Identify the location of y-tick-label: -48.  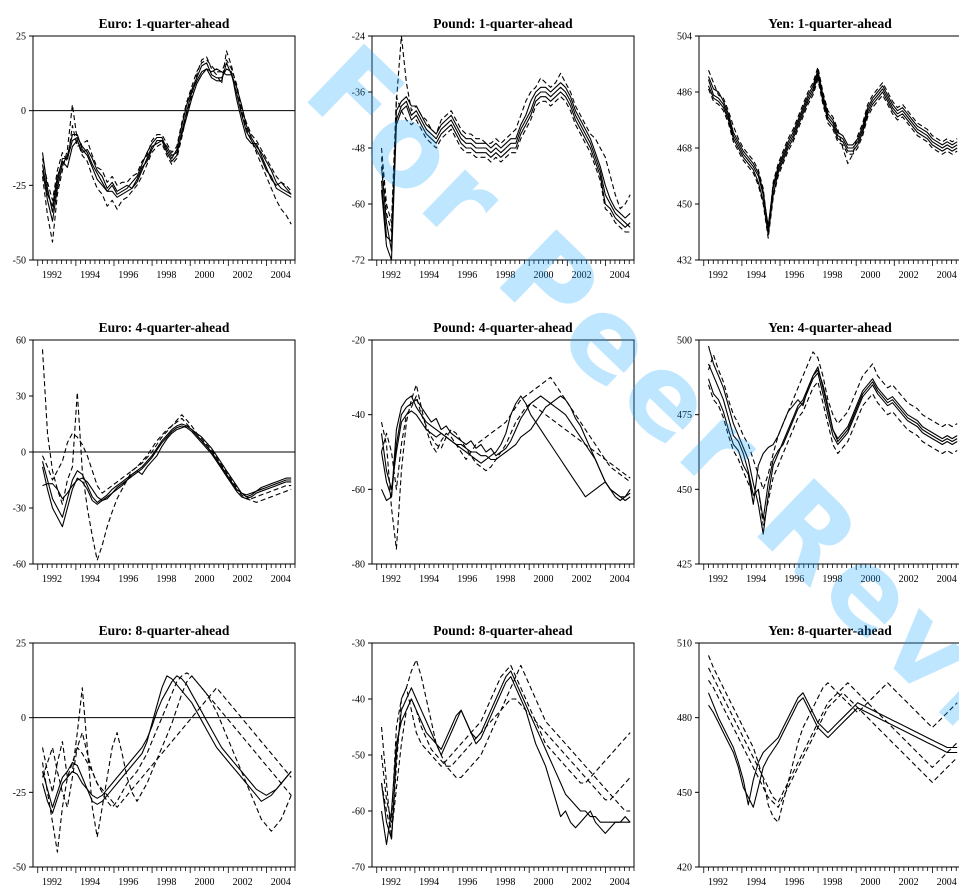
(358, 149).